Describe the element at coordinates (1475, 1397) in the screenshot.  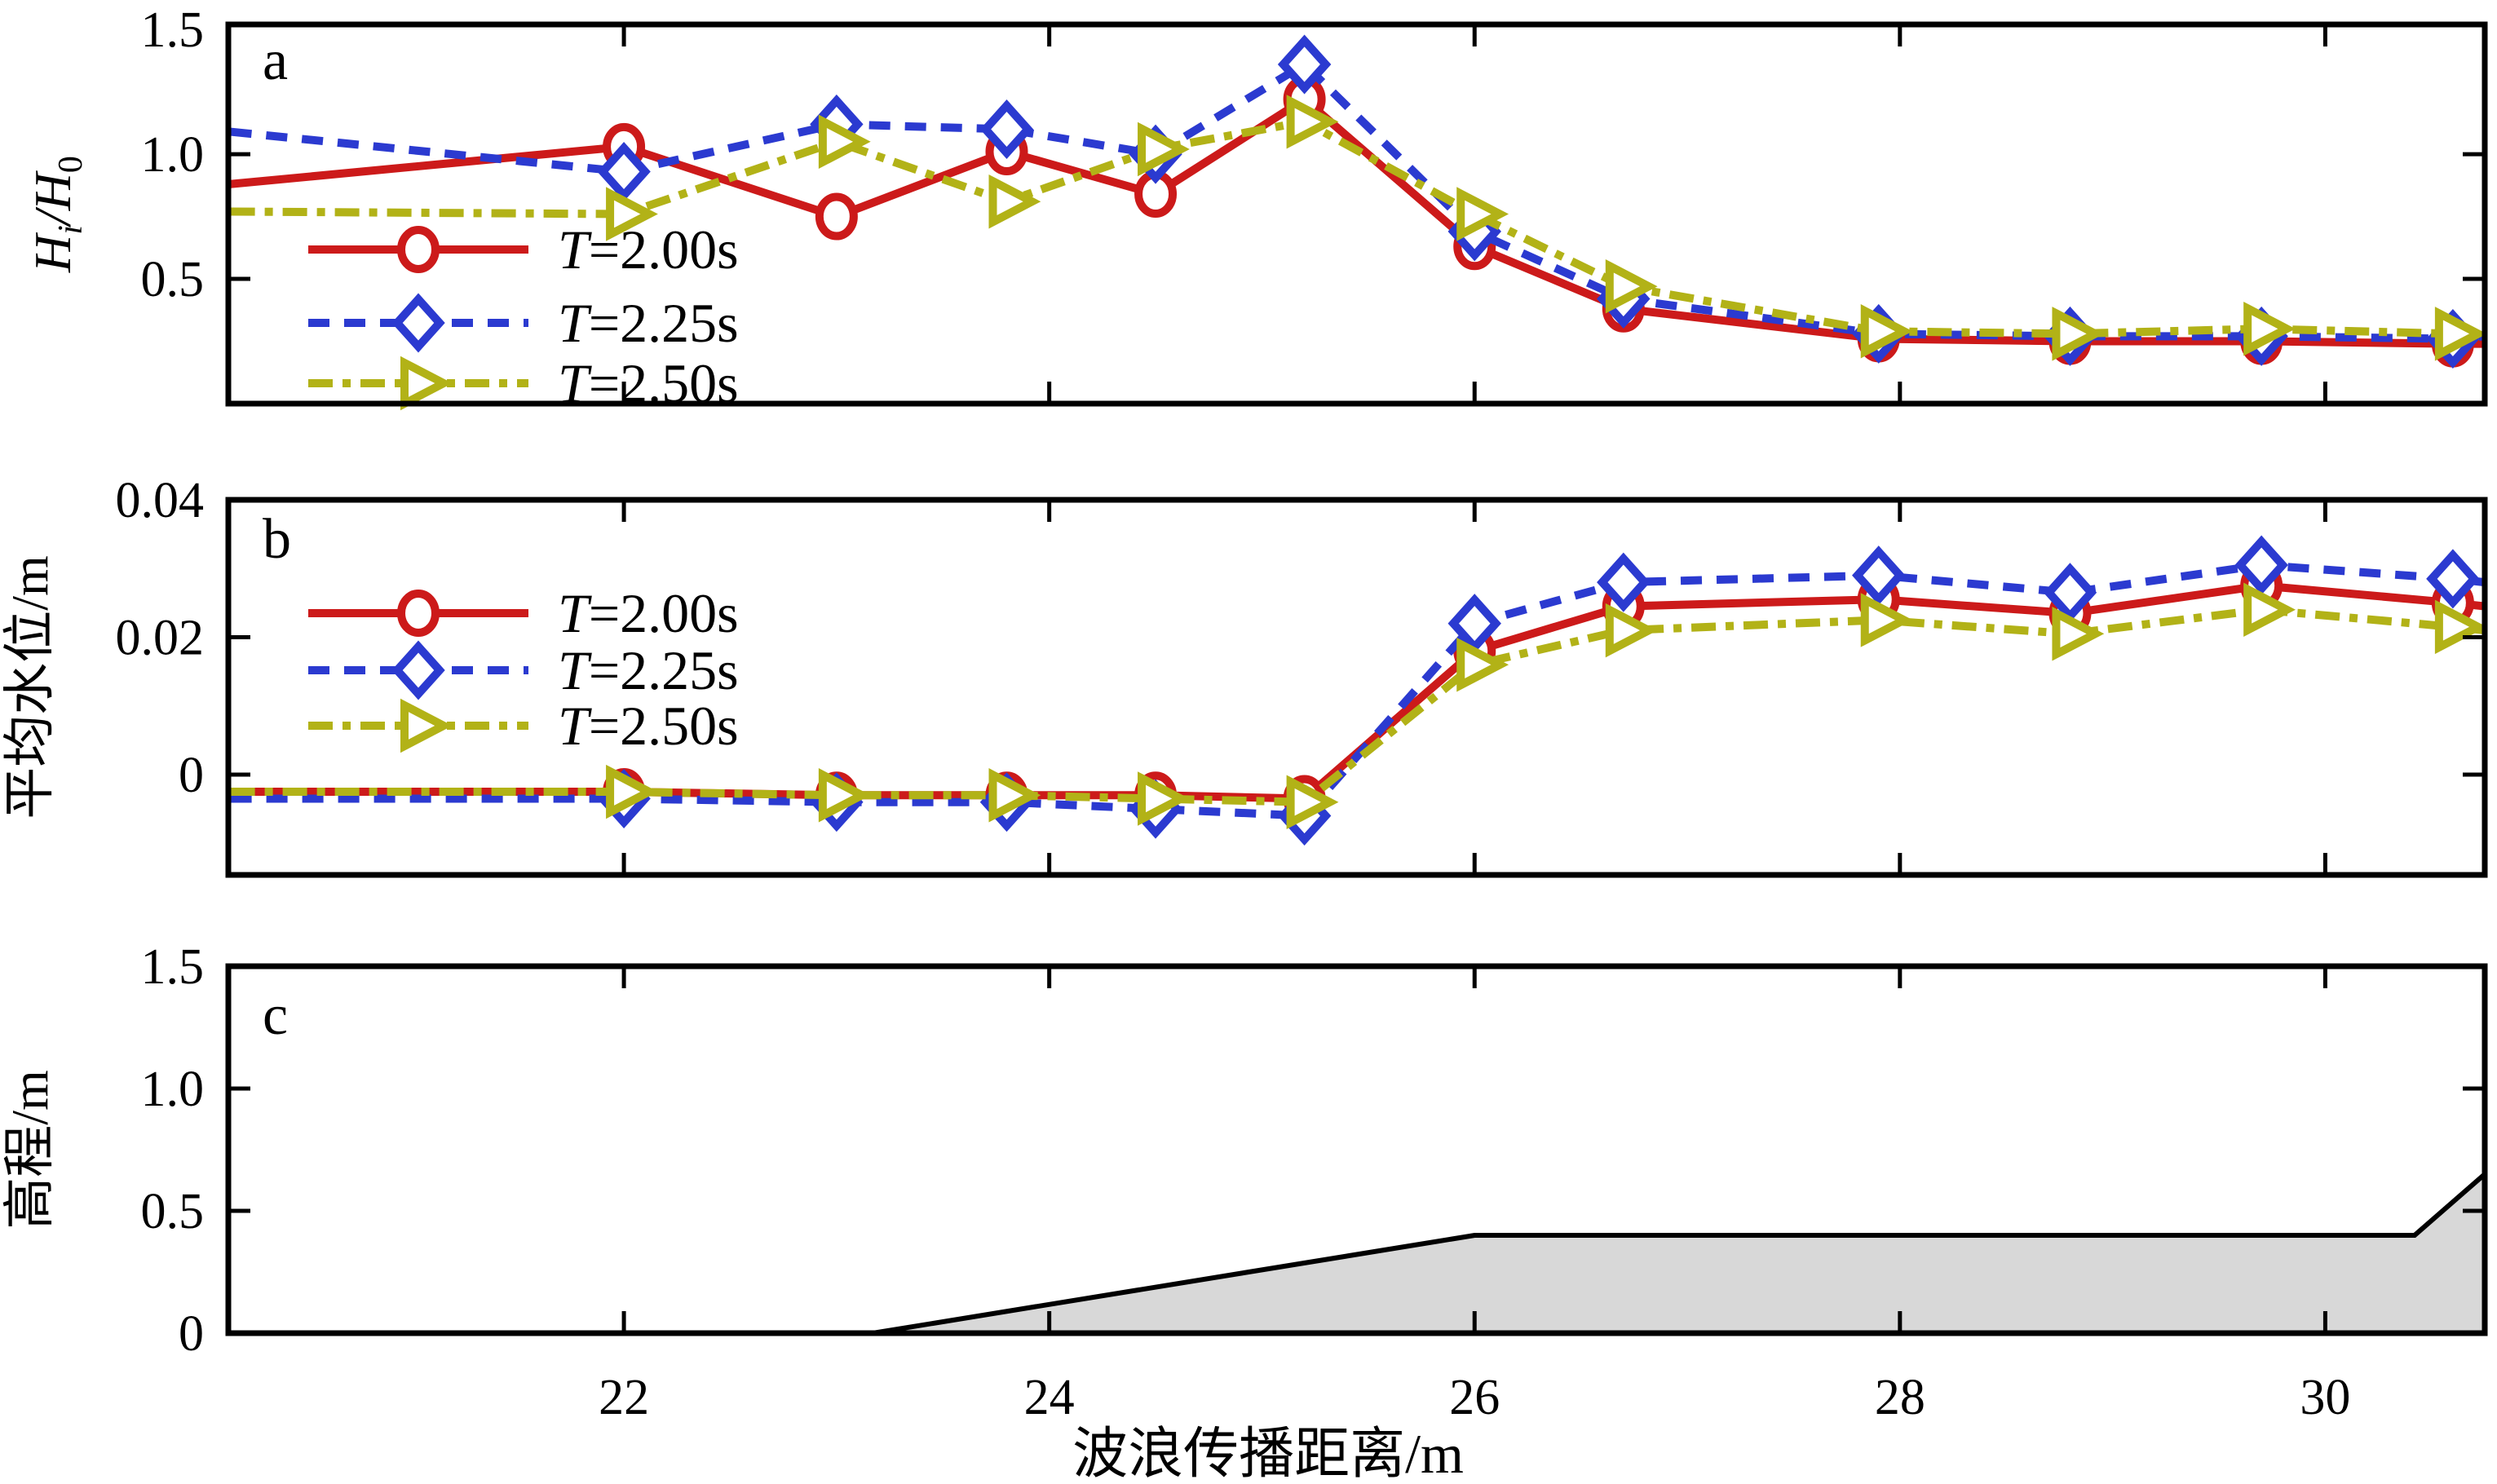
I see `x-tick-label: 26` at that location.